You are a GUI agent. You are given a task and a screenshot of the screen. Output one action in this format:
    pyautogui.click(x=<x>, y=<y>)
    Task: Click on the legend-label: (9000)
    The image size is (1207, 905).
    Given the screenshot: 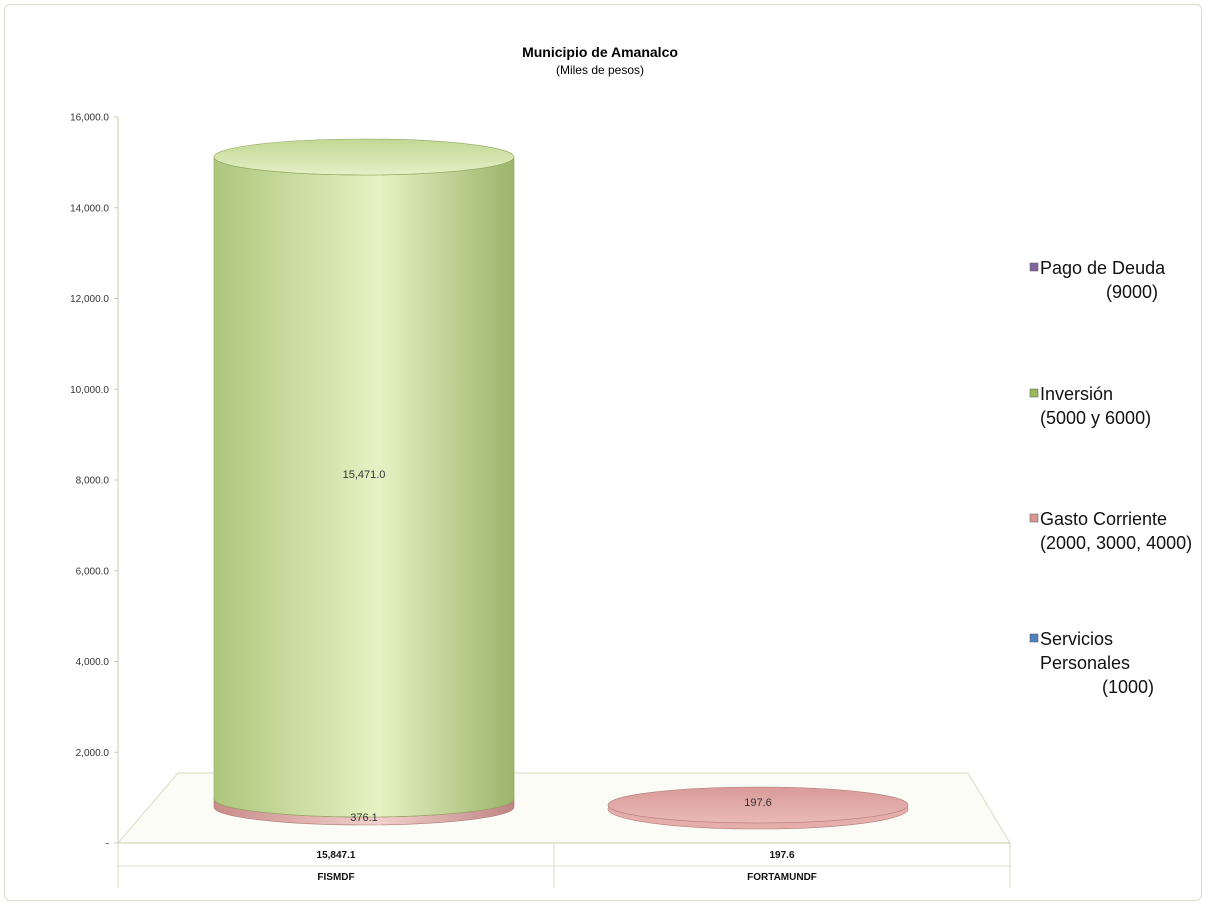 What is the action you would take?
    pyautogui.click(x=1132, y=292)
    